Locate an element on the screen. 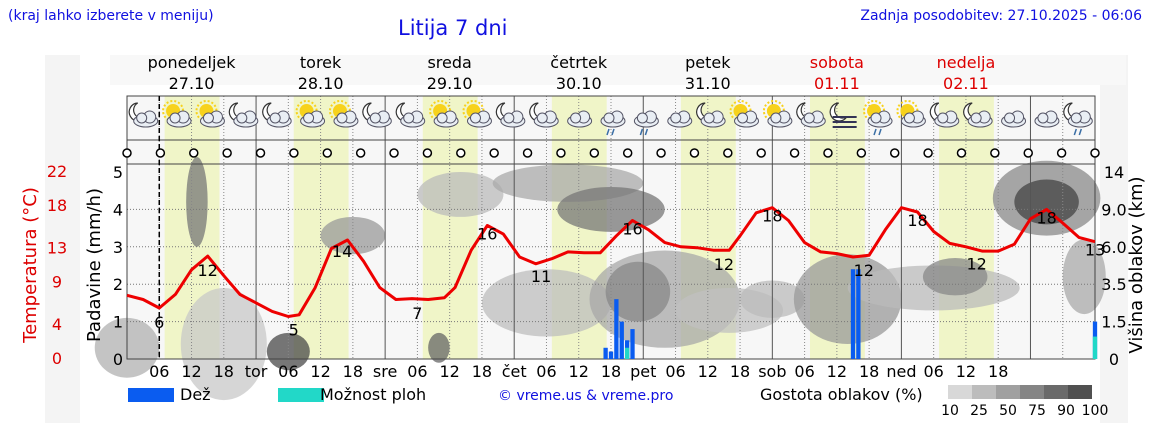  day-date: 27.10 is located at coordinates (192, 83).